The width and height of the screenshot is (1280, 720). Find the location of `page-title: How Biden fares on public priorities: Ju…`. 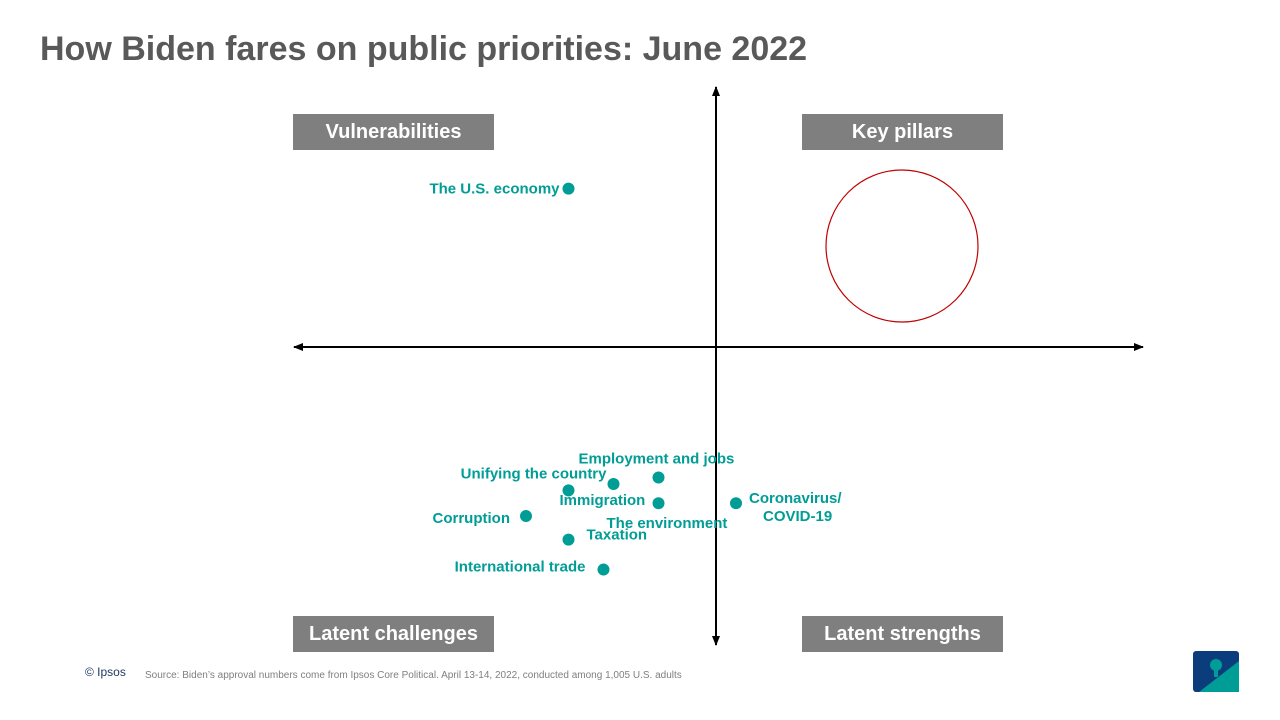

page-title: How Biden fares on public priorities: Ju… is located at coordinates (424, 49).